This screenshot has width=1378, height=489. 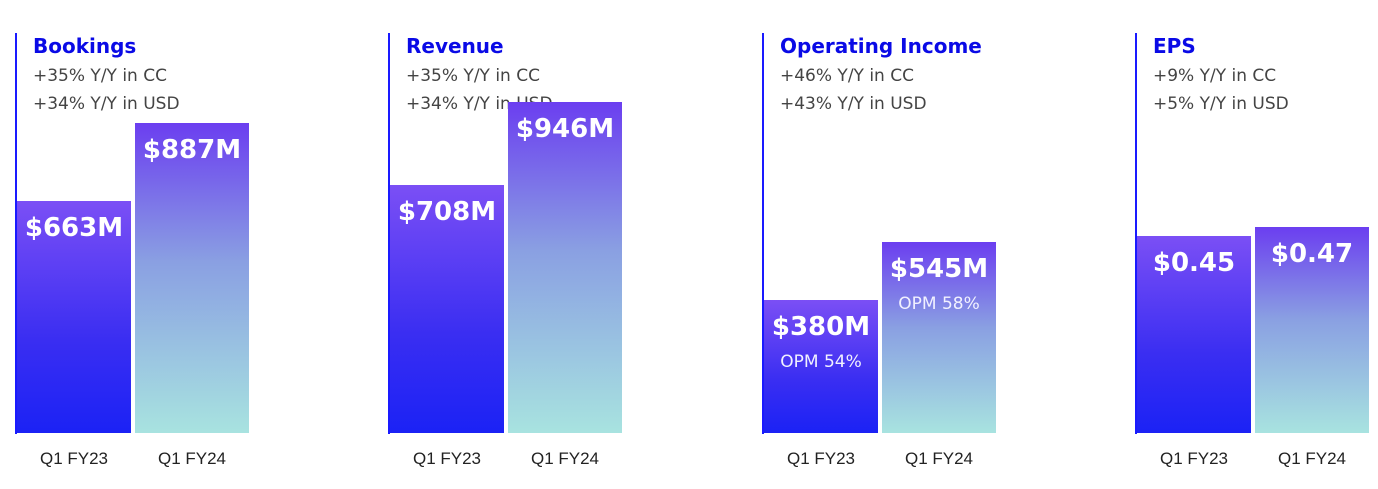 What do you see at coordinates (1221, 104) in the screenshot?
I see `growth-line: +5% Y/Y in USD` at bounding box center [1221, 104].